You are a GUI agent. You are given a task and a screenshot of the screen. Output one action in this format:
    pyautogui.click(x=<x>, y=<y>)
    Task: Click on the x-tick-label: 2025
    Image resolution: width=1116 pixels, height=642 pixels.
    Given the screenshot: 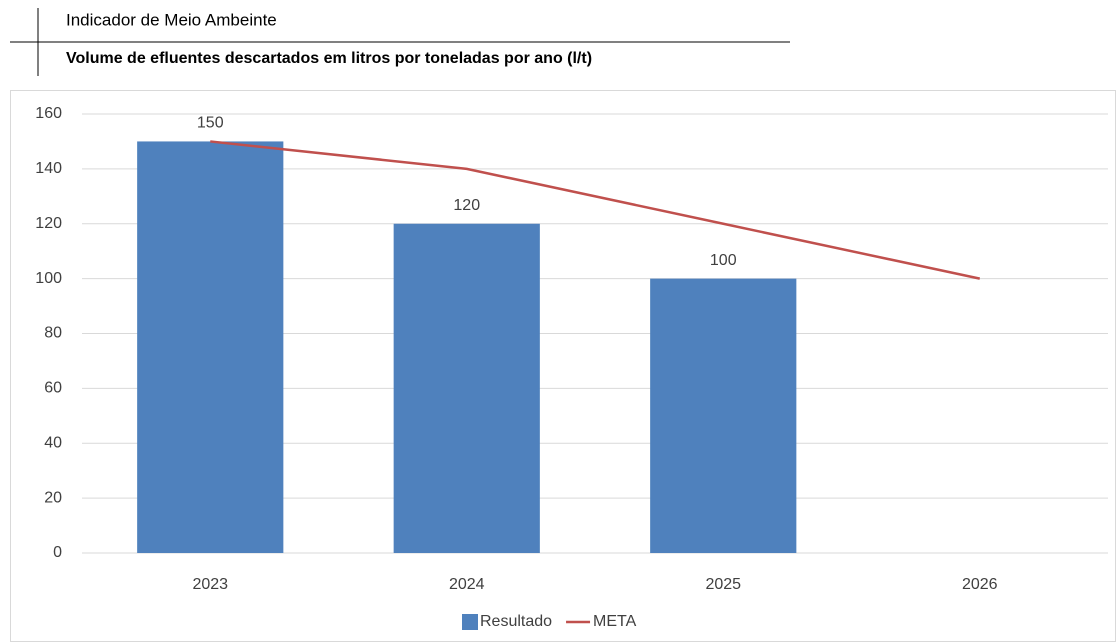 What is the action you would take?
    pyautogui.click(x=723, y=584)
    